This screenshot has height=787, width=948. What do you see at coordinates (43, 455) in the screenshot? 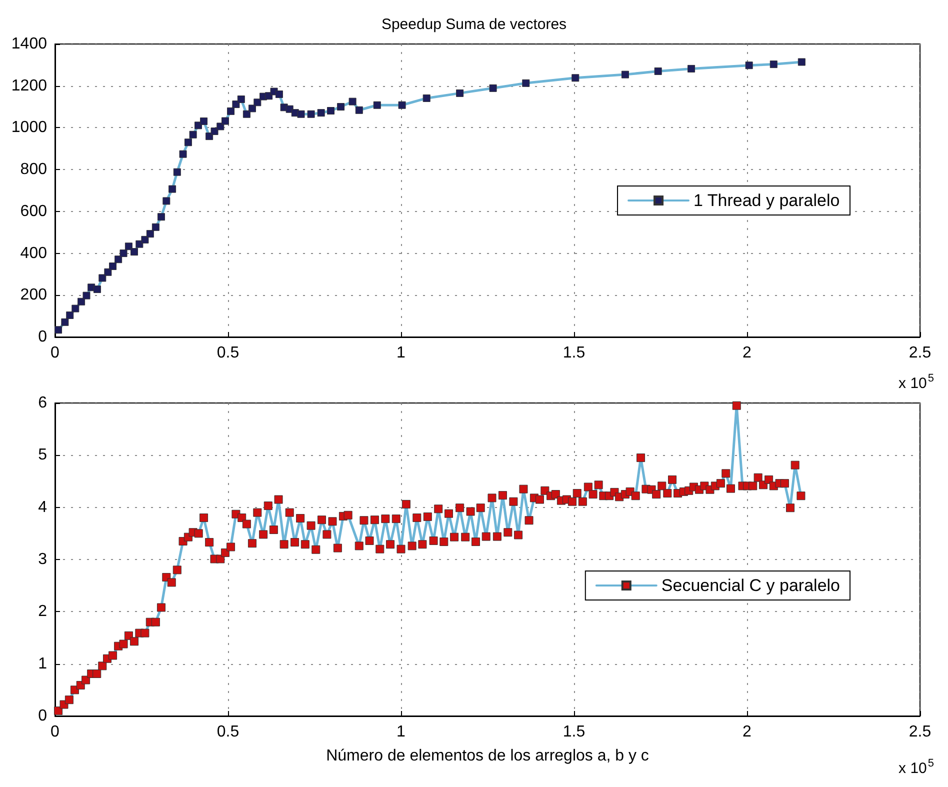
I see `y-tick-label: 5` at bounding box center [43, 455].